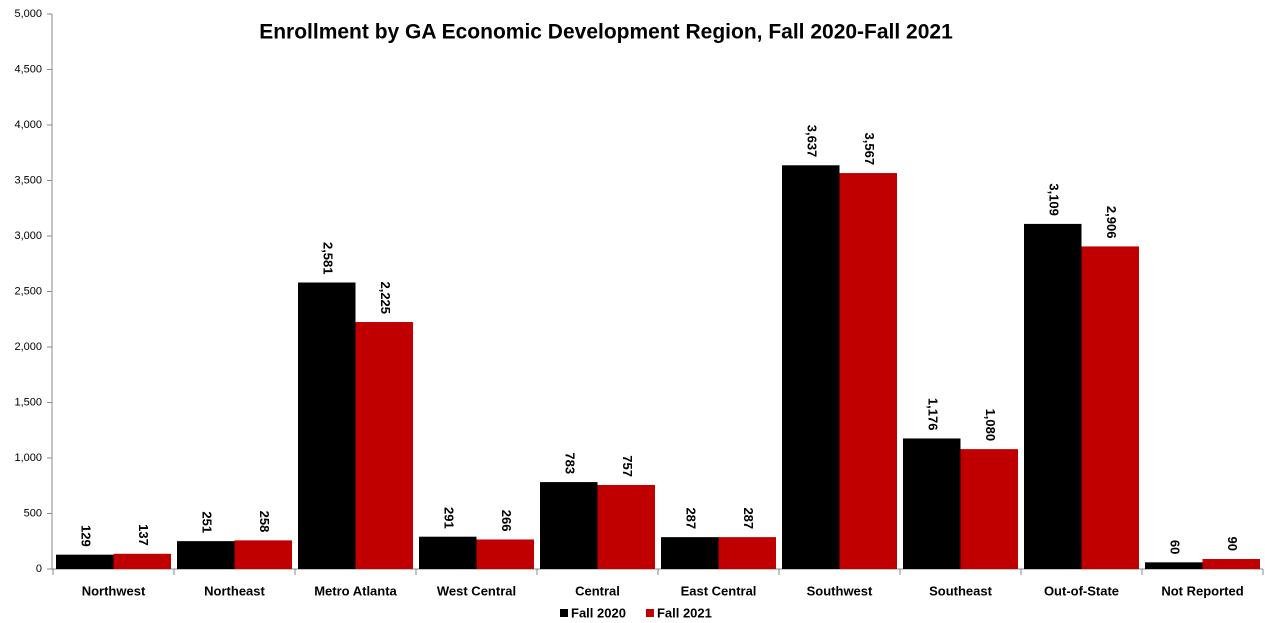 This screenshot has width=1265, height=623. What do you see at coordinates (448, 518) in the screenshot?
I see `data-label: 291` at bounding box center [448, 518].